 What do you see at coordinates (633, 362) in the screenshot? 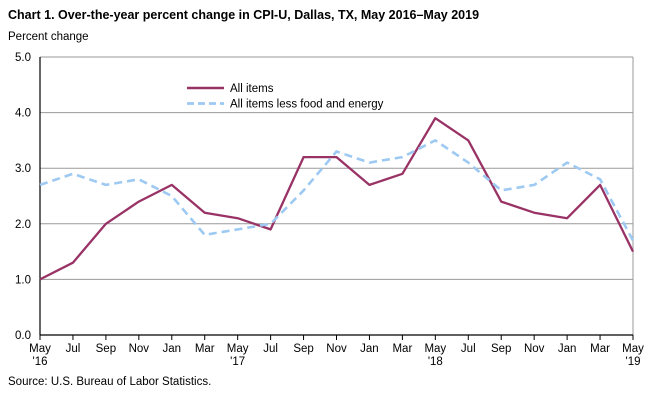
I see `x-year-label: '19` at bounding box center [633, 362].